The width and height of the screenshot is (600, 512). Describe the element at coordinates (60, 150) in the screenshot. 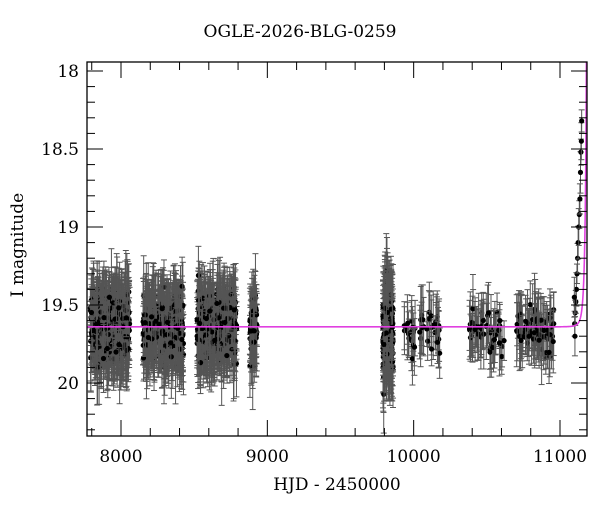

I see `y-tick-label: 18.5` at that location.